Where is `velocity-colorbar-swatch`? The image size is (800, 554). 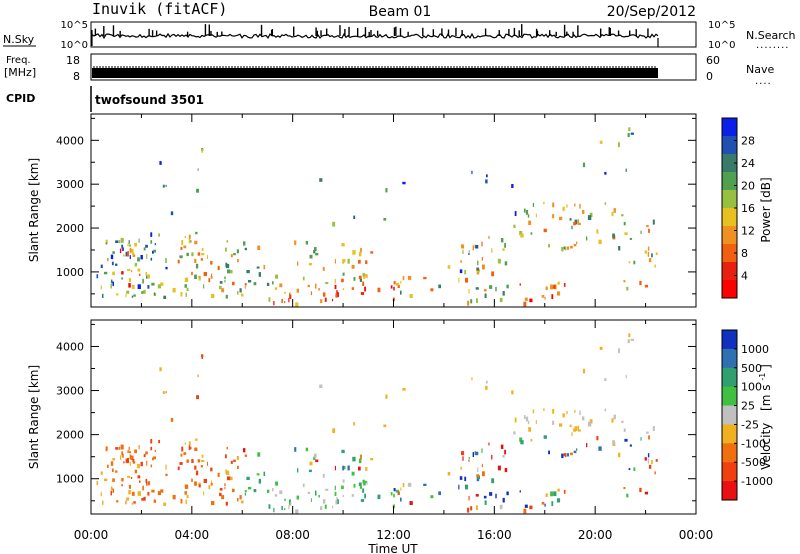 velocity-colorbar-swatch is located at coordinates (729, 377).